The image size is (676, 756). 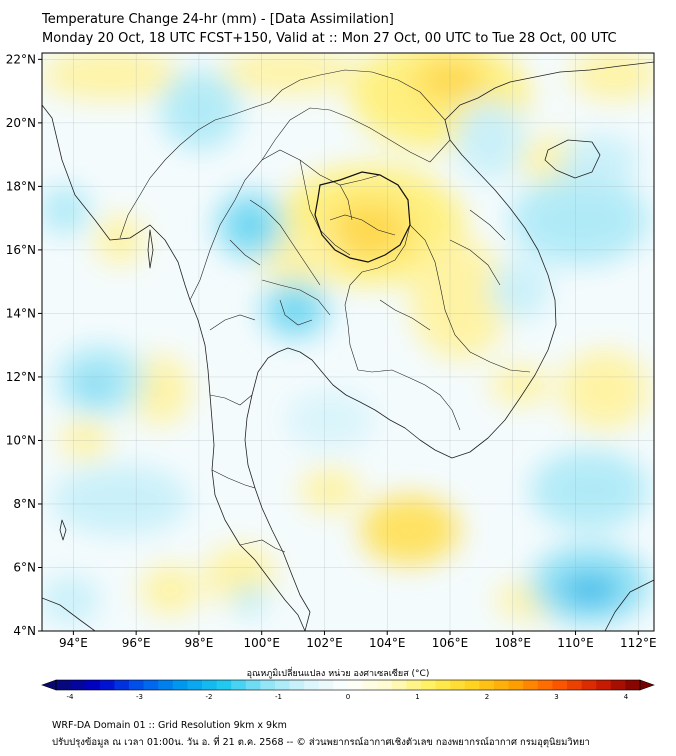 I want to click on colorbar-tick-label: 1, so click(x=417, y=697).